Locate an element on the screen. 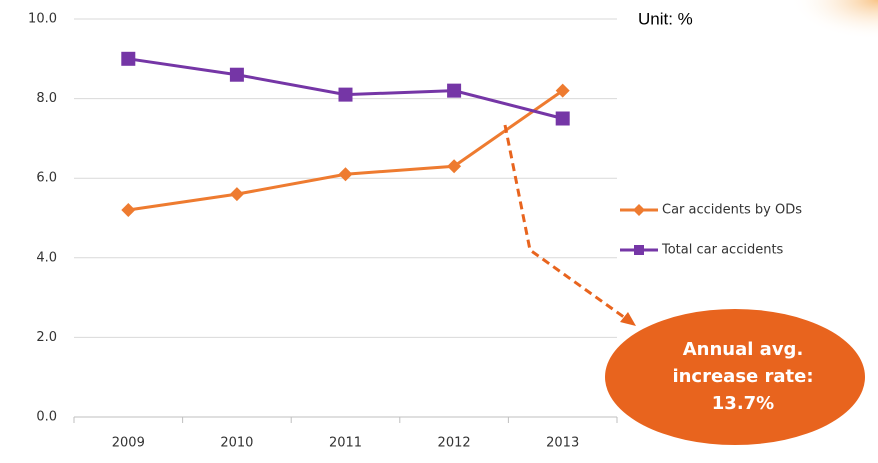 Image resolution: width=878 pixels, height=463 pixels. callout-arrow is located at coordinates (566, 223).